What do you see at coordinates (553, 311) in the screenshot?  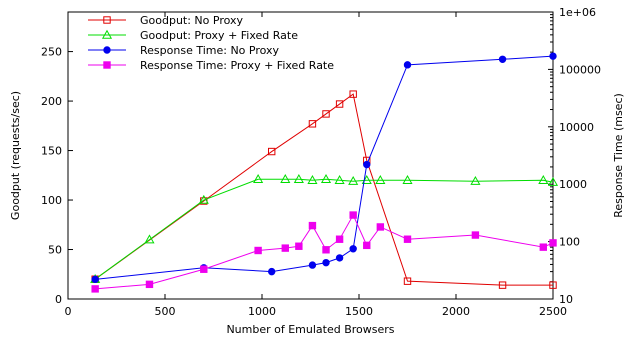 I see `x-tick-label: 2500` at bounding box center [553, 311].